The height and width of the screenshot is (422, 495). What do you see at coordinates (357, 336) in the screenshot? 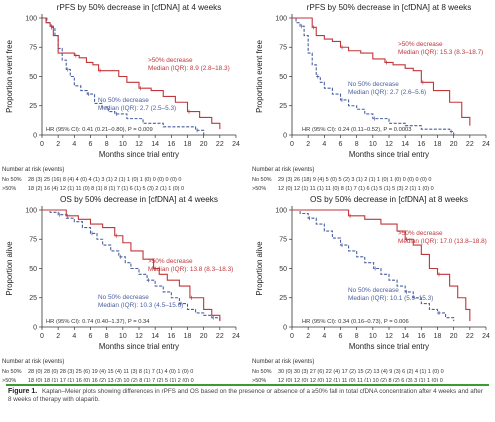
I see `x-tick-label: 8` at bounding box center [357, 336].